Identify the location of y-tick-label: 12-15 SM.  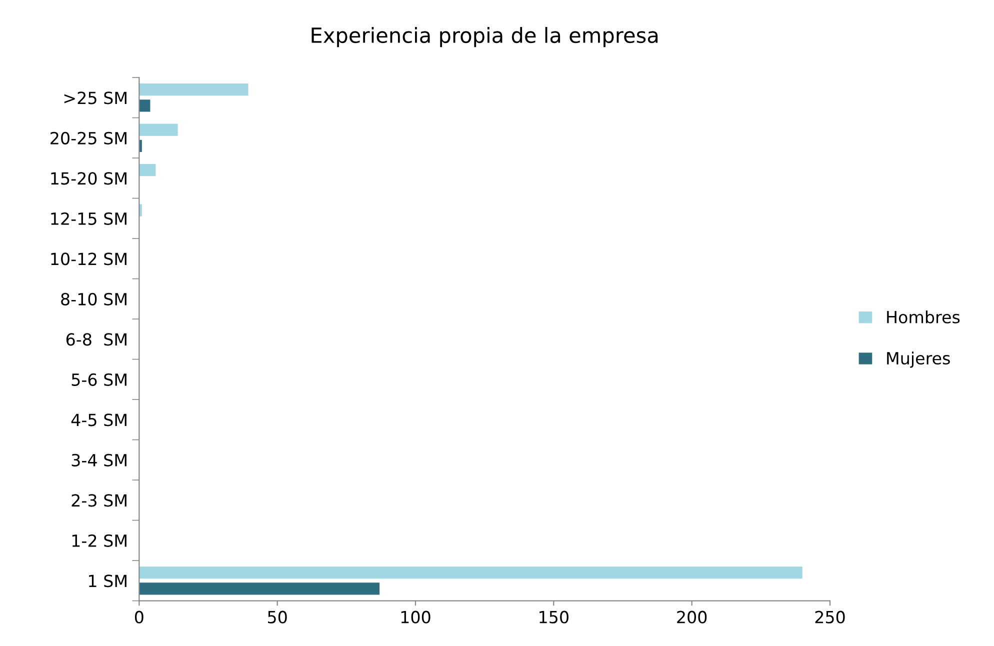
(88, 218).